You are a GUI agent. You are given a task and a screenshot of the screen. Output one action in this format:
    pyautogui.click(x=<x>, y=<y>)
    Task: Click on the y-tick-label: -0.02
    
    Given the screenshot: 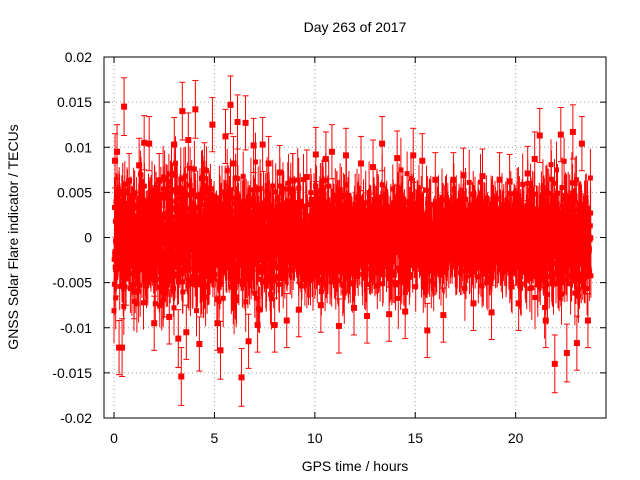 What is the action you would take?
    pyautogui.click(x=76, y=418)
    